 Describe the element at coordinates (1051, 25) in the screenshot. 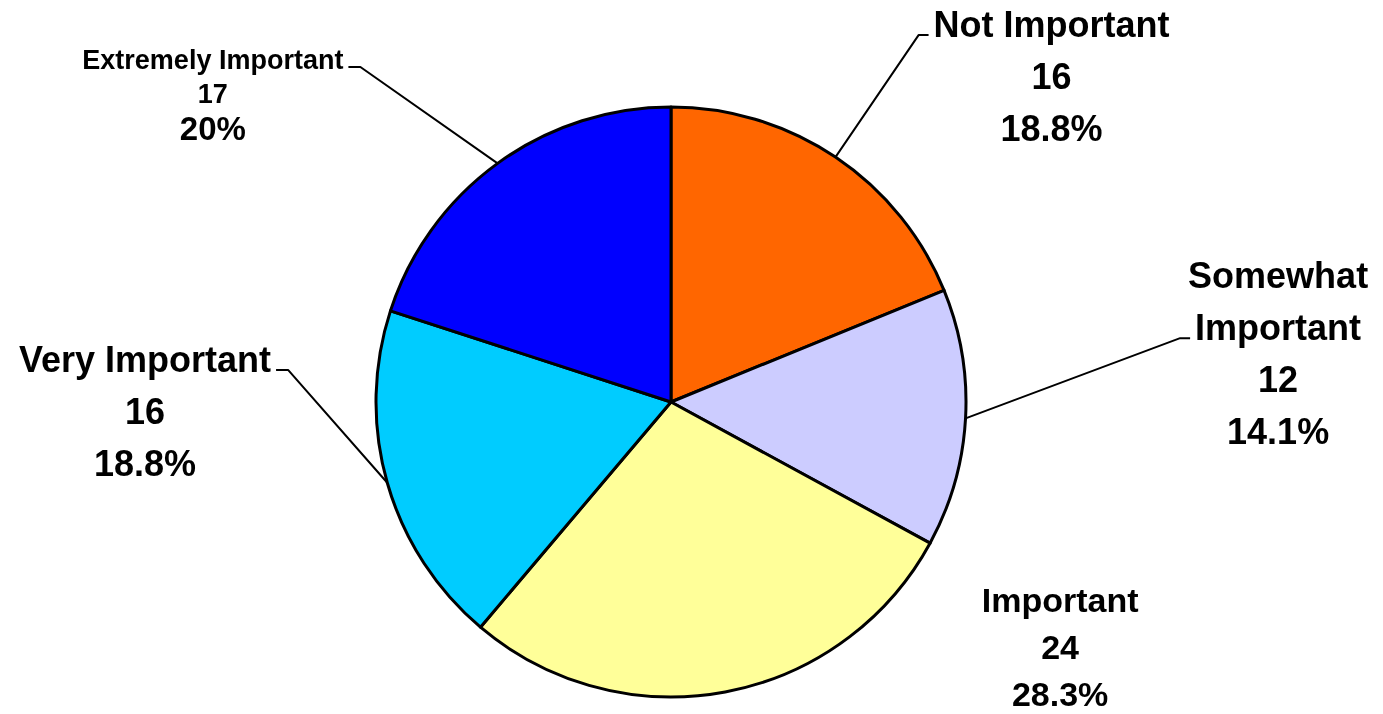

I see `slice-label: Not Important` at that location.